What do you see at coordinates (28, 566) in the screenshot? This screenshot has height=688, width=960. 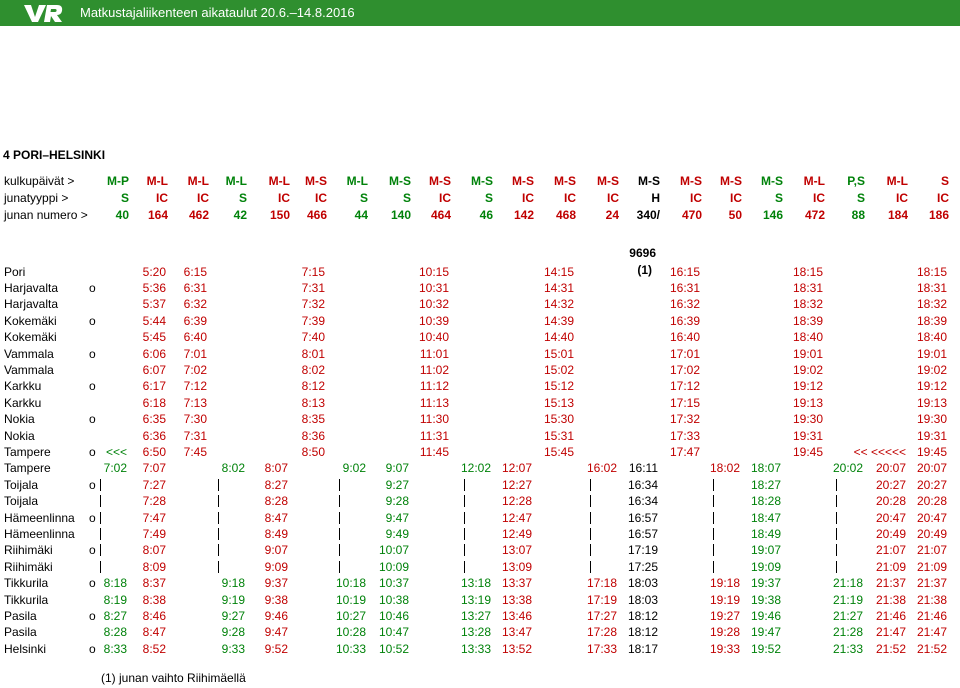 I see `station-name: Riihimäki` at bounding box center [28, 566].